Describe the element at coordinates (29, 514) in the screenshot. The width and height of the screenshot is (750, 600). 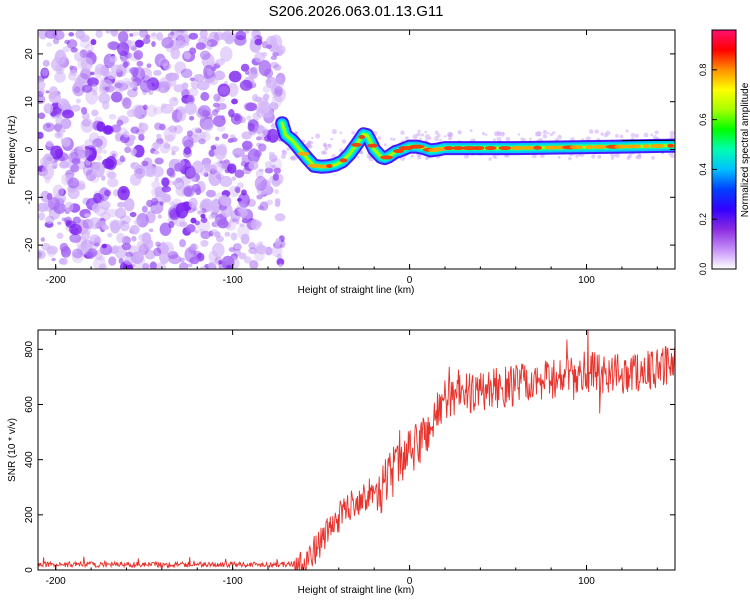
I see `snr-ytick-label: 200` at that location.